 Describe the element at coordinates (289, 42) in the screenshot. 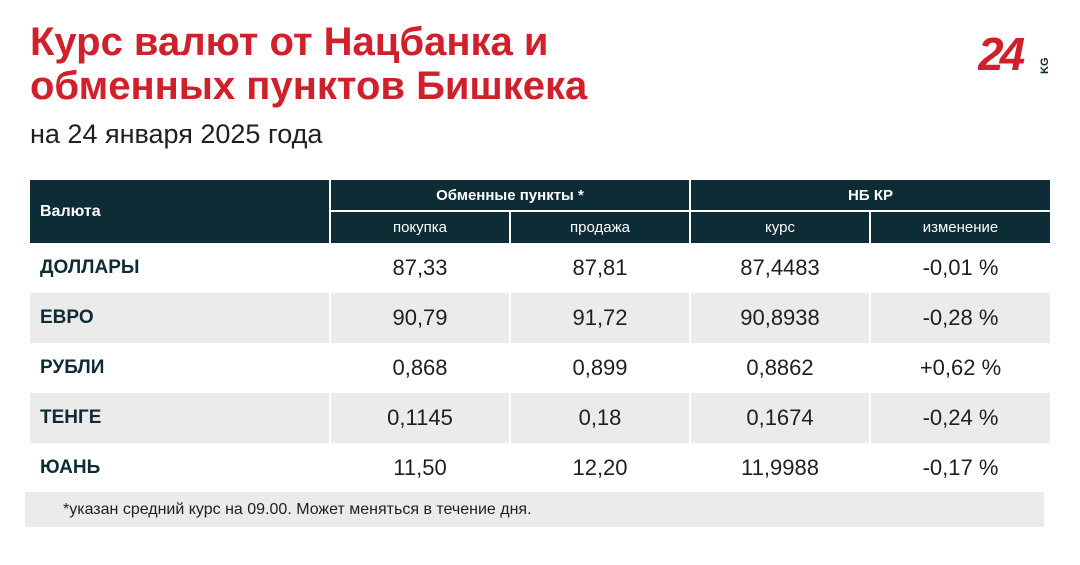

I see `title-line-1: Курс валют от Нацбанка и` at that location.